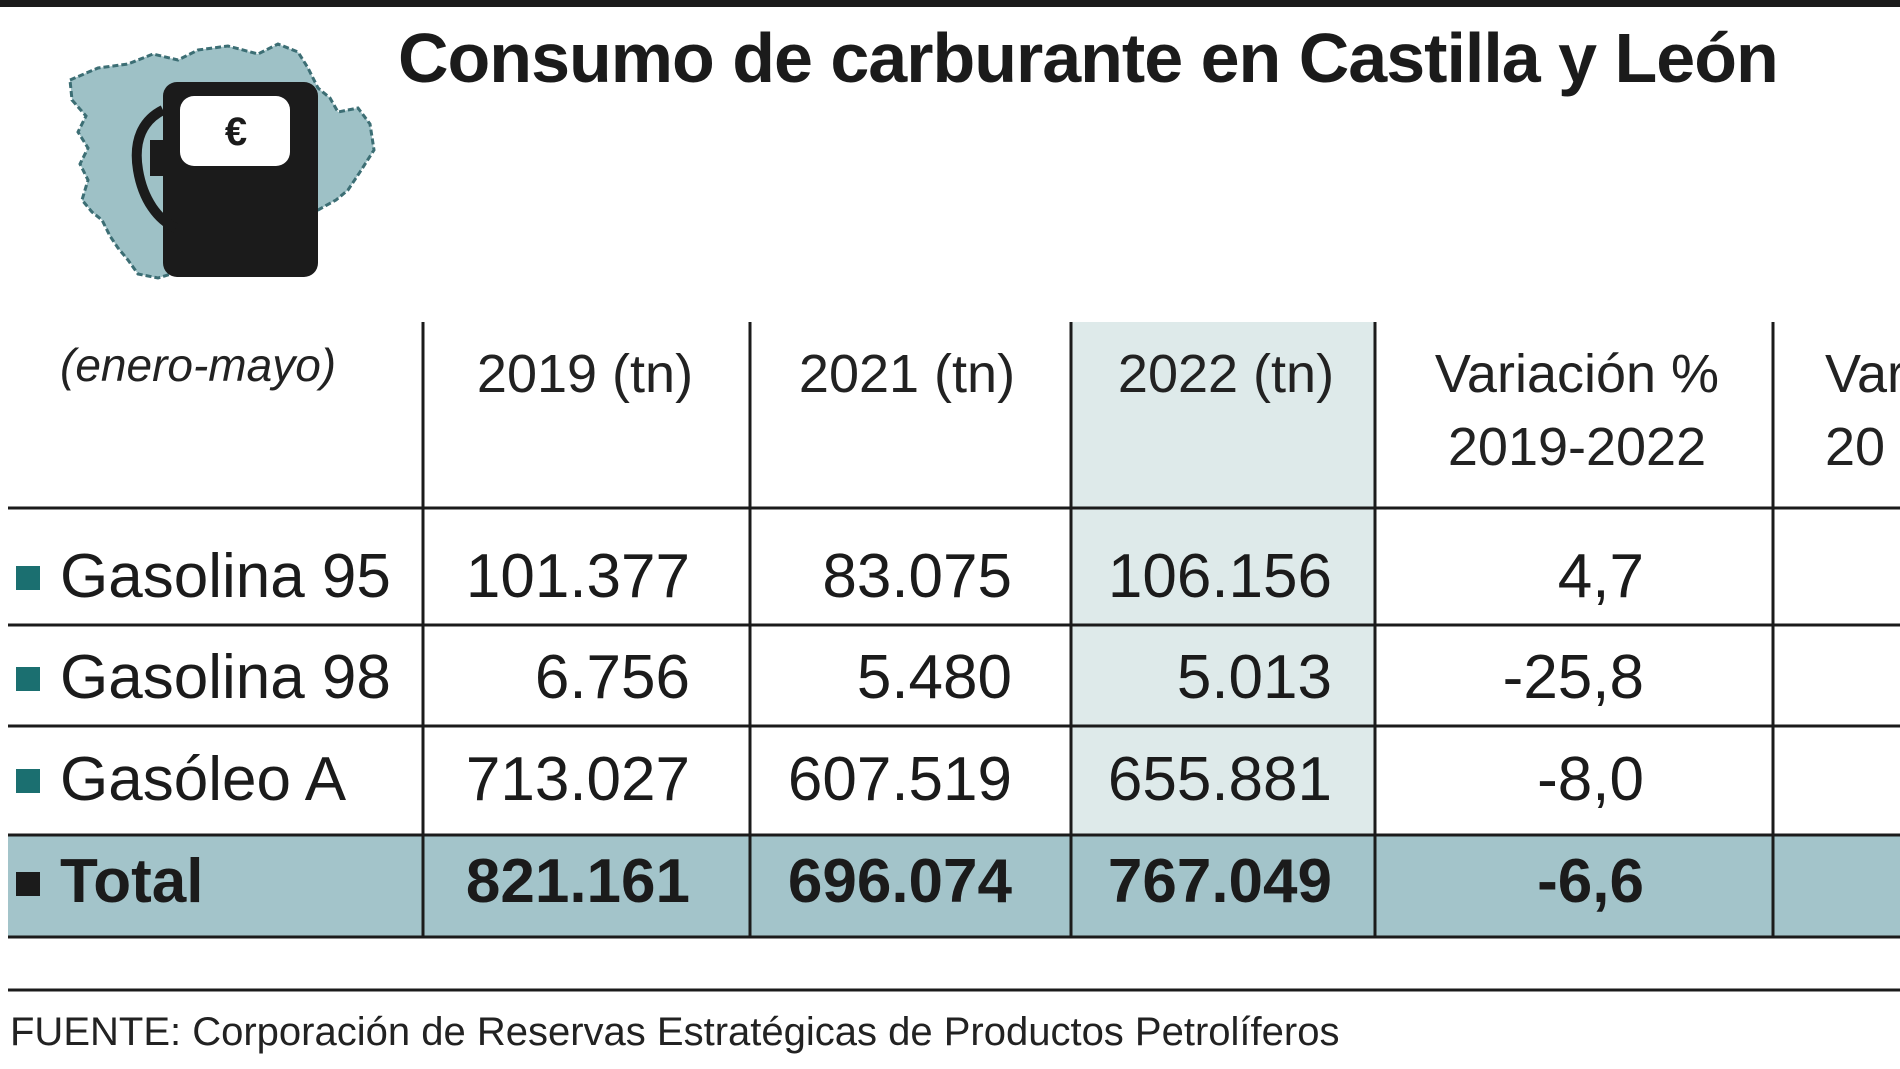 The image size is (1900, 1069). I want to click on bullet-gasoleo-a, so click(28, 781).